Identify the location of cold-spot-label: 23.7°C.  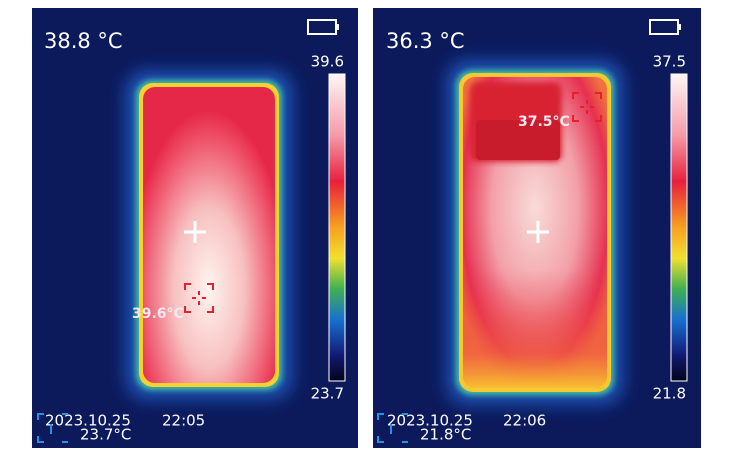
(105, 435).